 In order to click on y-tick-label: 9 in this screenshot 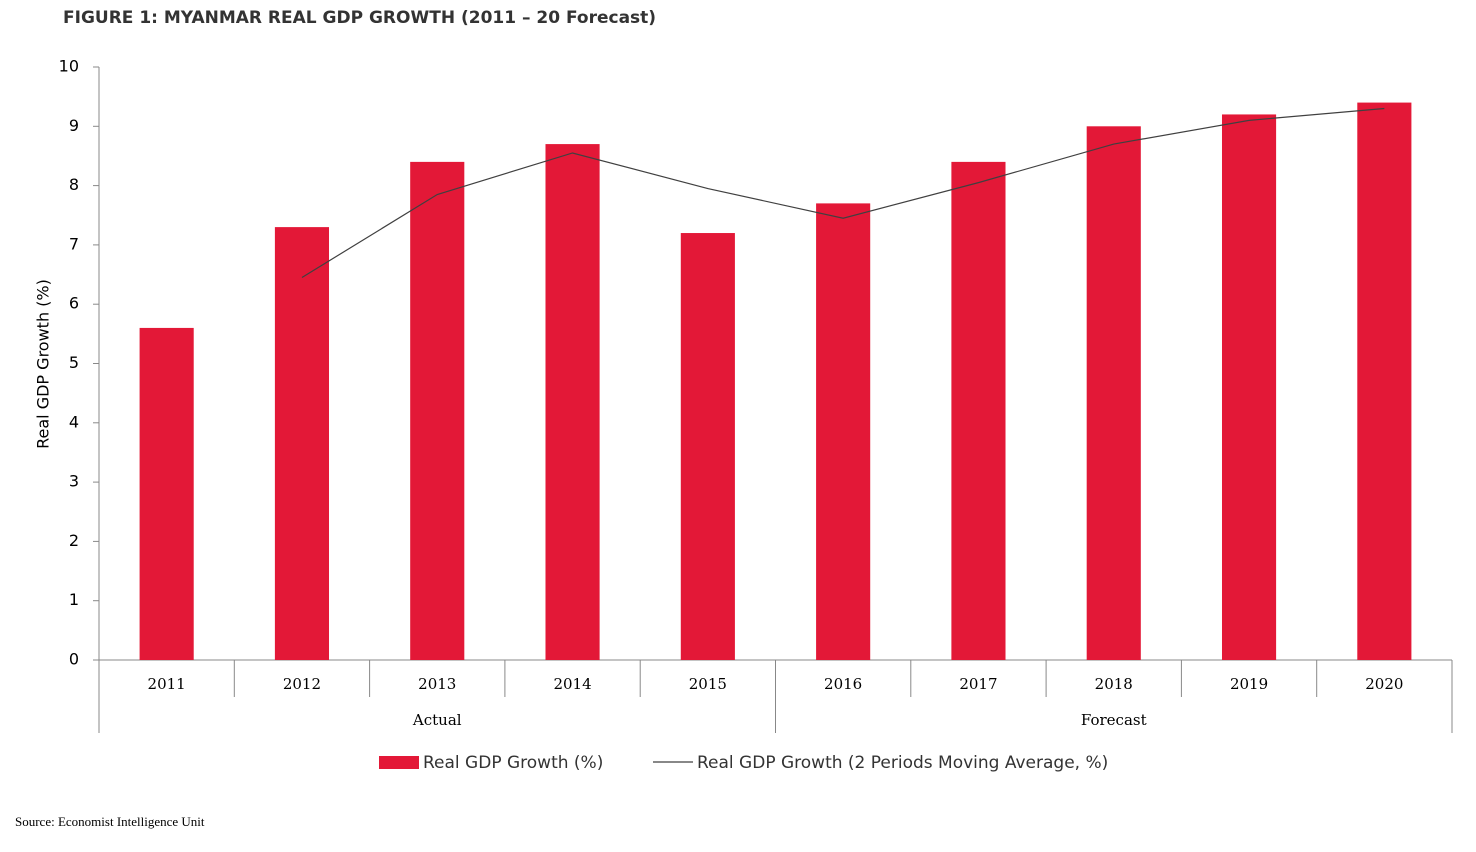, I will do `click(74, 125)`.